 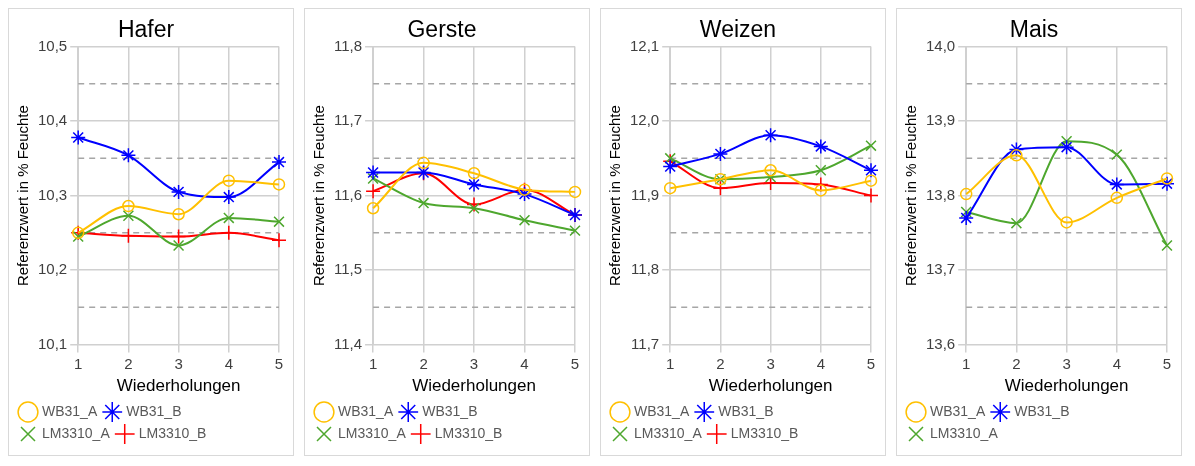 I want to click on y-tick-label: 10,5, so click(x=52, y=45).